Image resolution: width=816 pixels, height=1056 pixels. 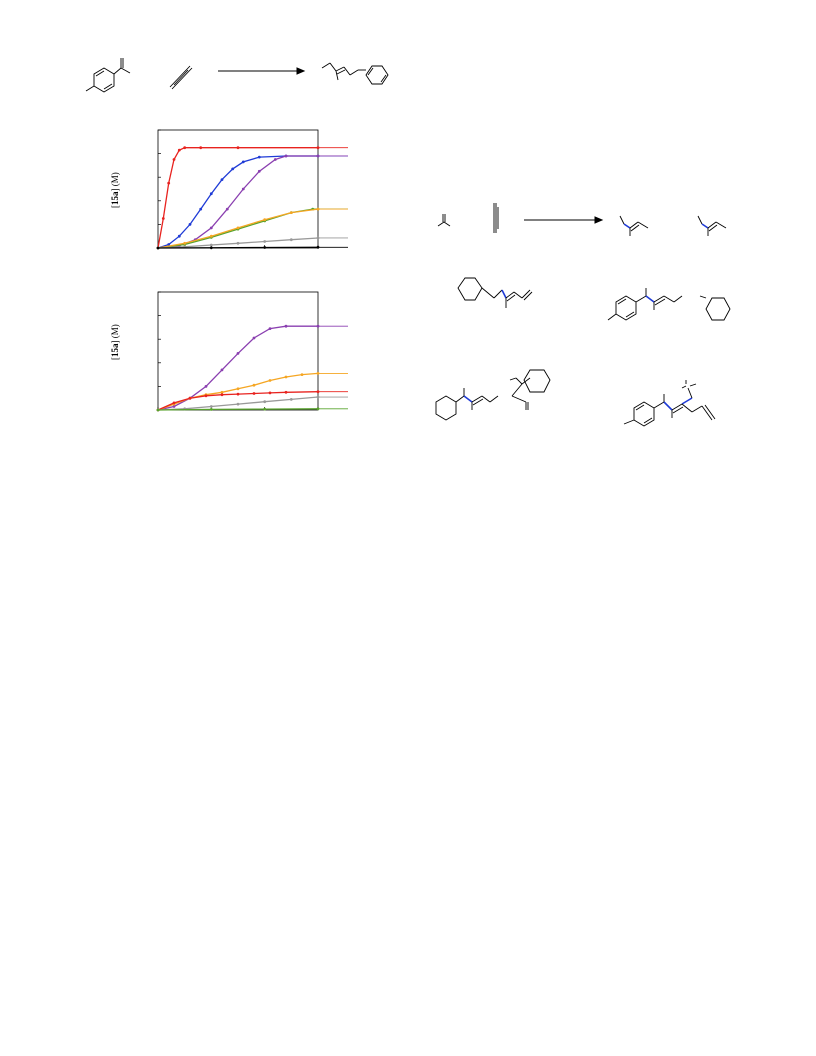 What do you see at coordinates (496, 218) in the screenshot?
I see `reactant-vertical-alkyne` at bounding box center [496, 218].